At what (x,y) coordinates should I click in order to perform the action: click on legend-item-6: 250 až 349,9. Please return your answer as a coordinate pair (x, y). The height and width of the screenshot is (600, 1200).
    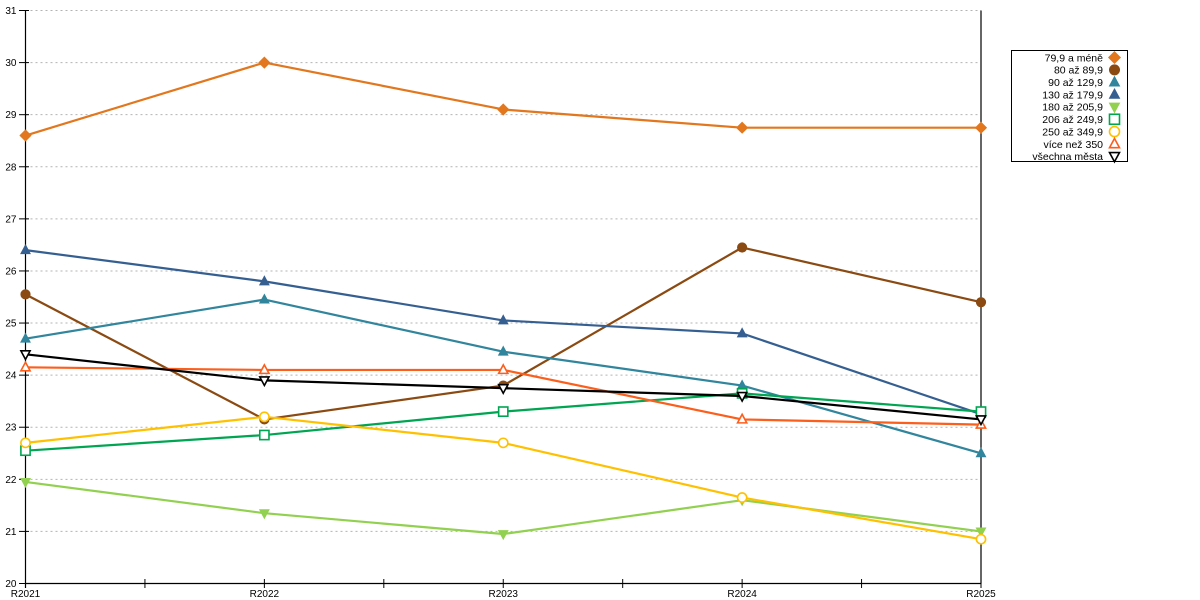
    Looking at the image, I should click on (1081, 131).